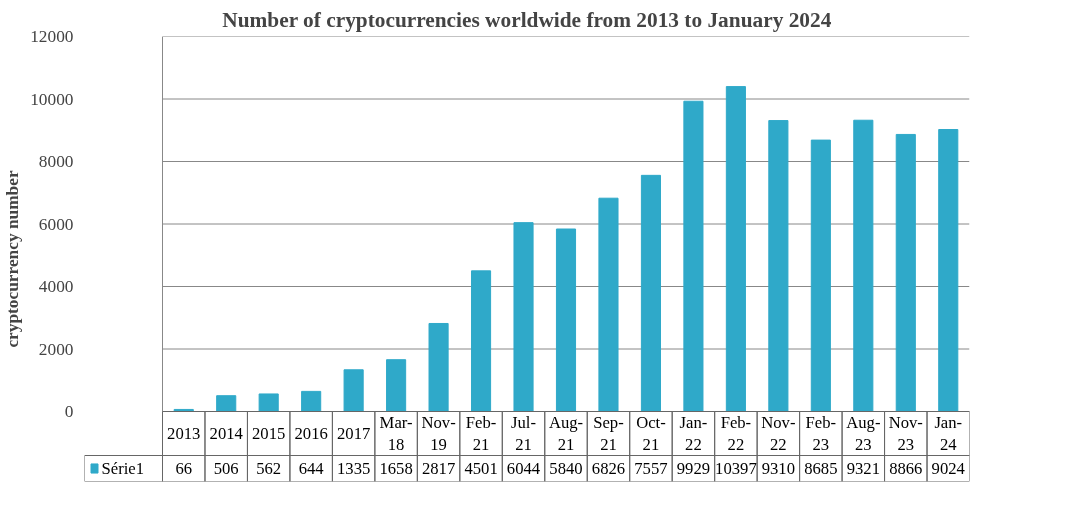 This screenshot has height=522, width=1065. Describe the element at coordinates (396, 468) in the screenshot. I see `data-label: 1658` at that location.